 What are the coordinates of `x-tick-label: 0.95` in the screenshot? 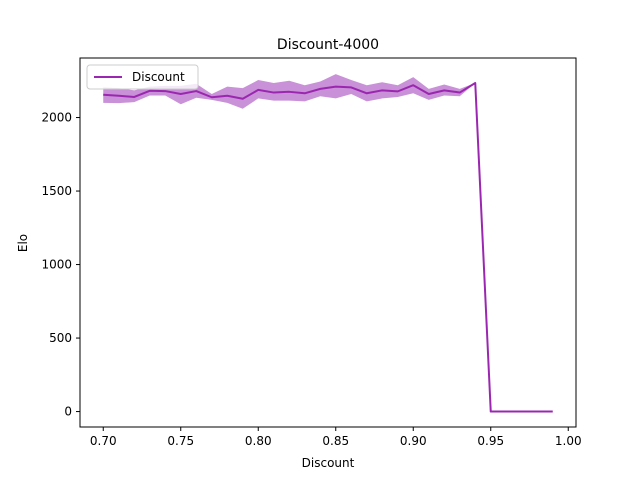 It's located at (490, 441).